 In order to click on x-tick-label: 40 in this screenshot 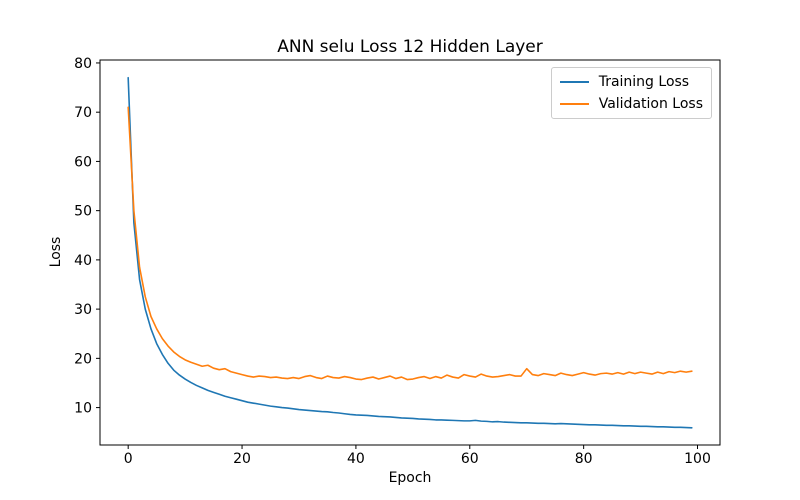, I will do `click(356, 459)`.